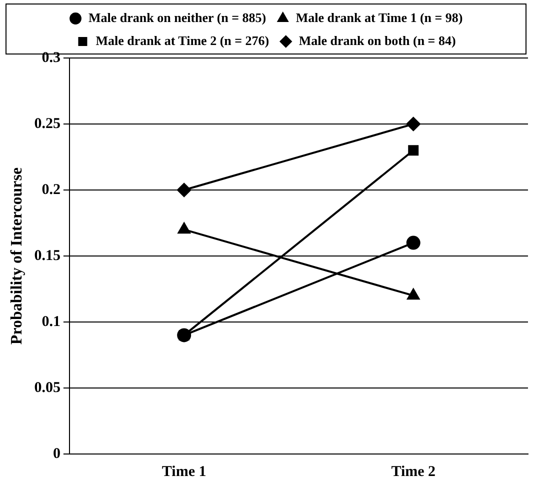 The width and height of the screenshot is (558, 488). I want to click on legend-label: Male drank on neither (n = 885), so click(177, 17).